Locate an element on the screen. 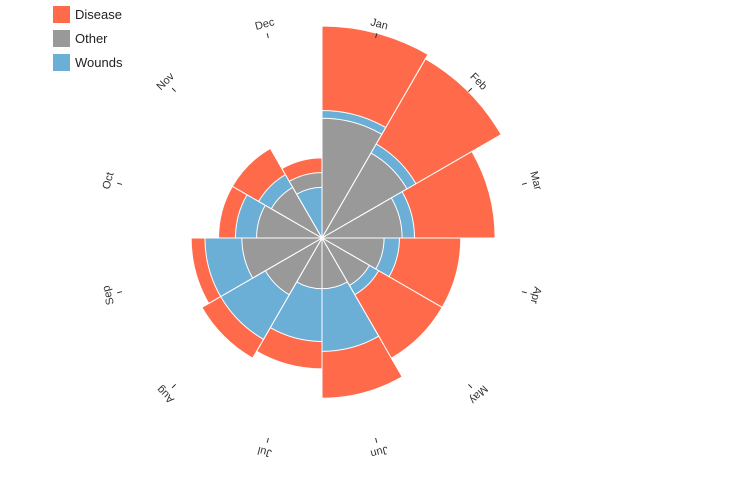 This screenshot has height=479, width=732. legend-item-wounds: Wounds is located at coordinates (88, 62).